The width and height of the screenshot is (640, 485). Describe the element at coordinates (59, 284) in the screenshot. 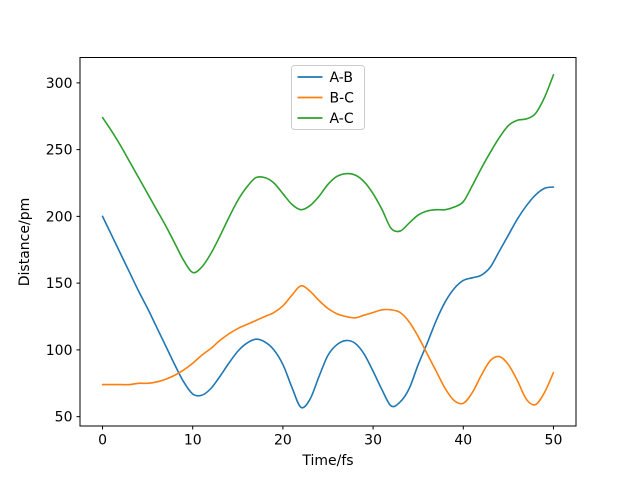

I see `y-tick-label: 150` at that location.